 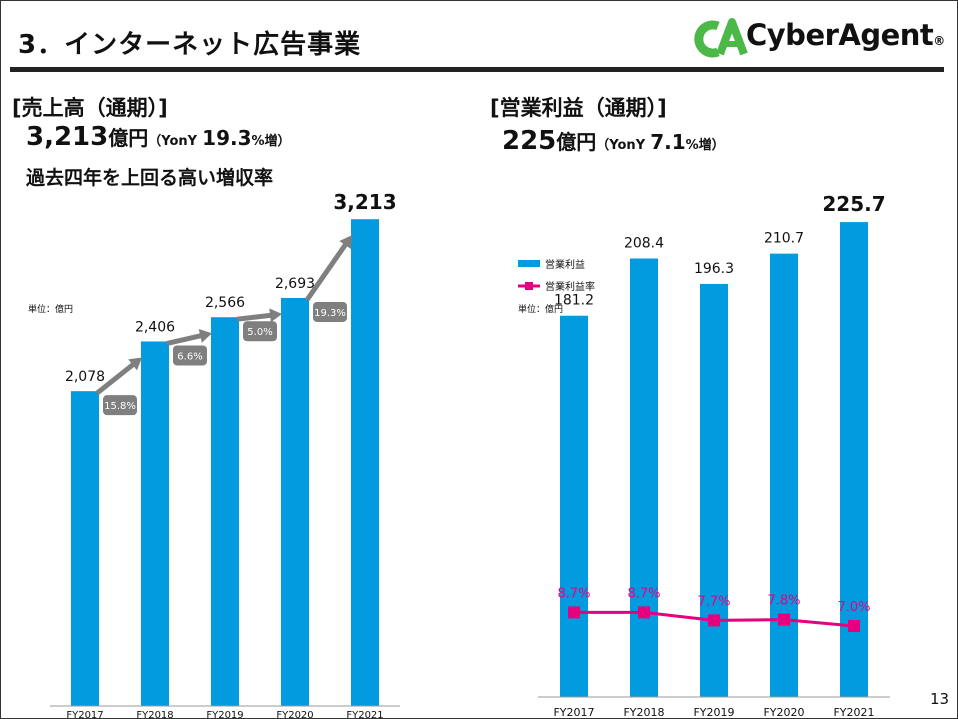 I want to click on revenue-data-label: 2,566, so click(x=225, y=303).